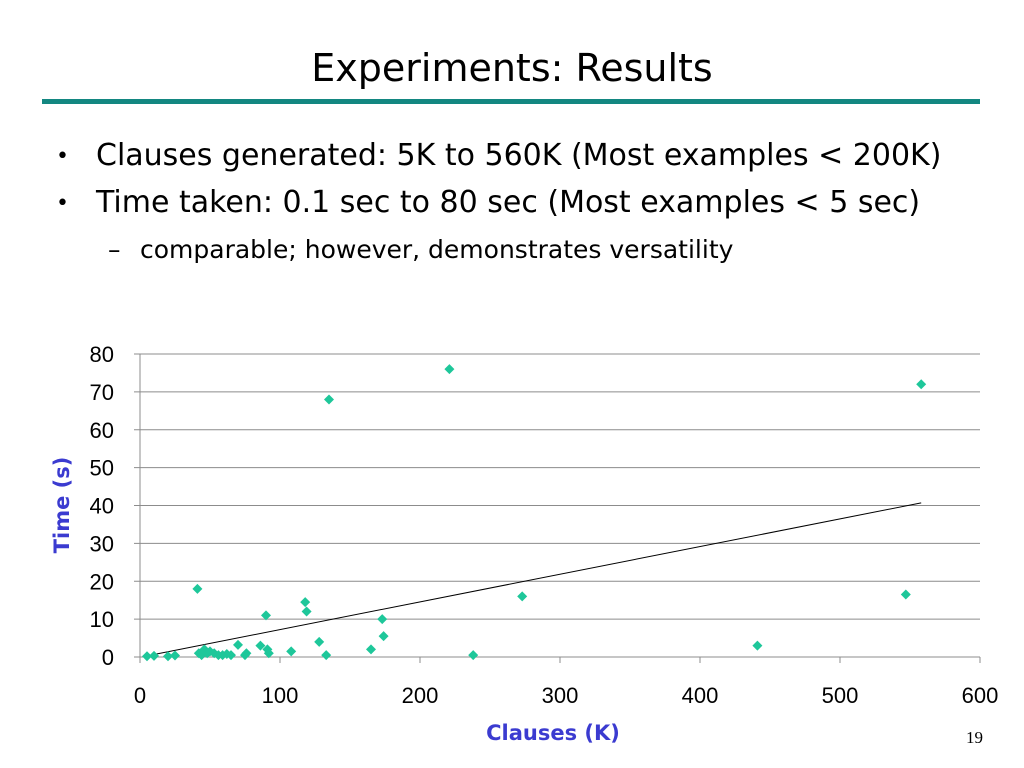 The height and width of the screenshot is (768, 1024). I want to click on x-tick-label: 0, so click(140, 695).